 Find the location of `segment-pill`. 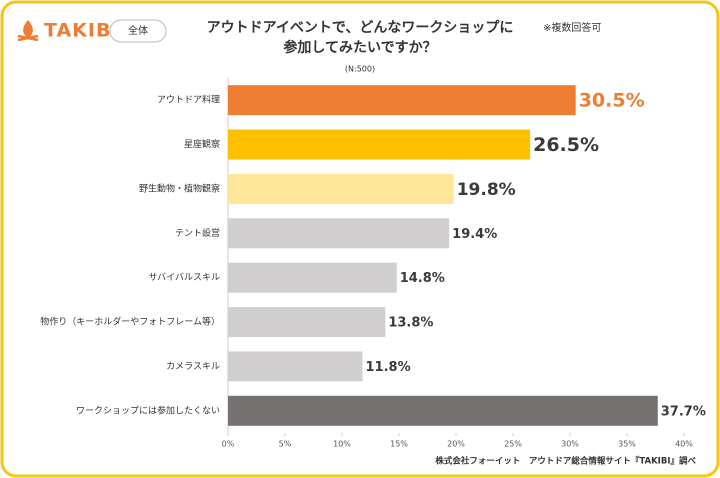

segment-pill is located at coordinates (138, 31).